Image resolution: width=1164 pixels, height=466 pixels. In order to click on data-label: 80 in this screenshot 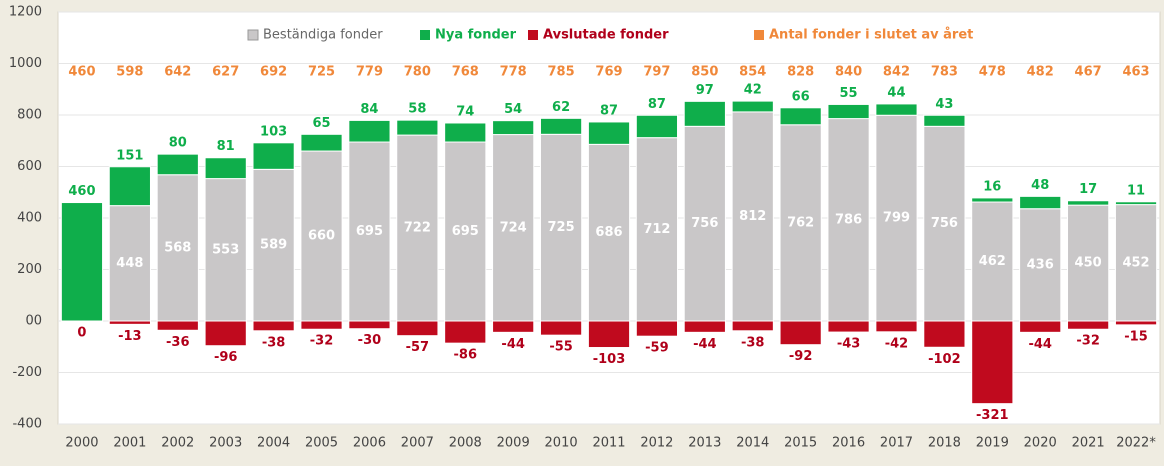, I will do `click(178, 143)`.